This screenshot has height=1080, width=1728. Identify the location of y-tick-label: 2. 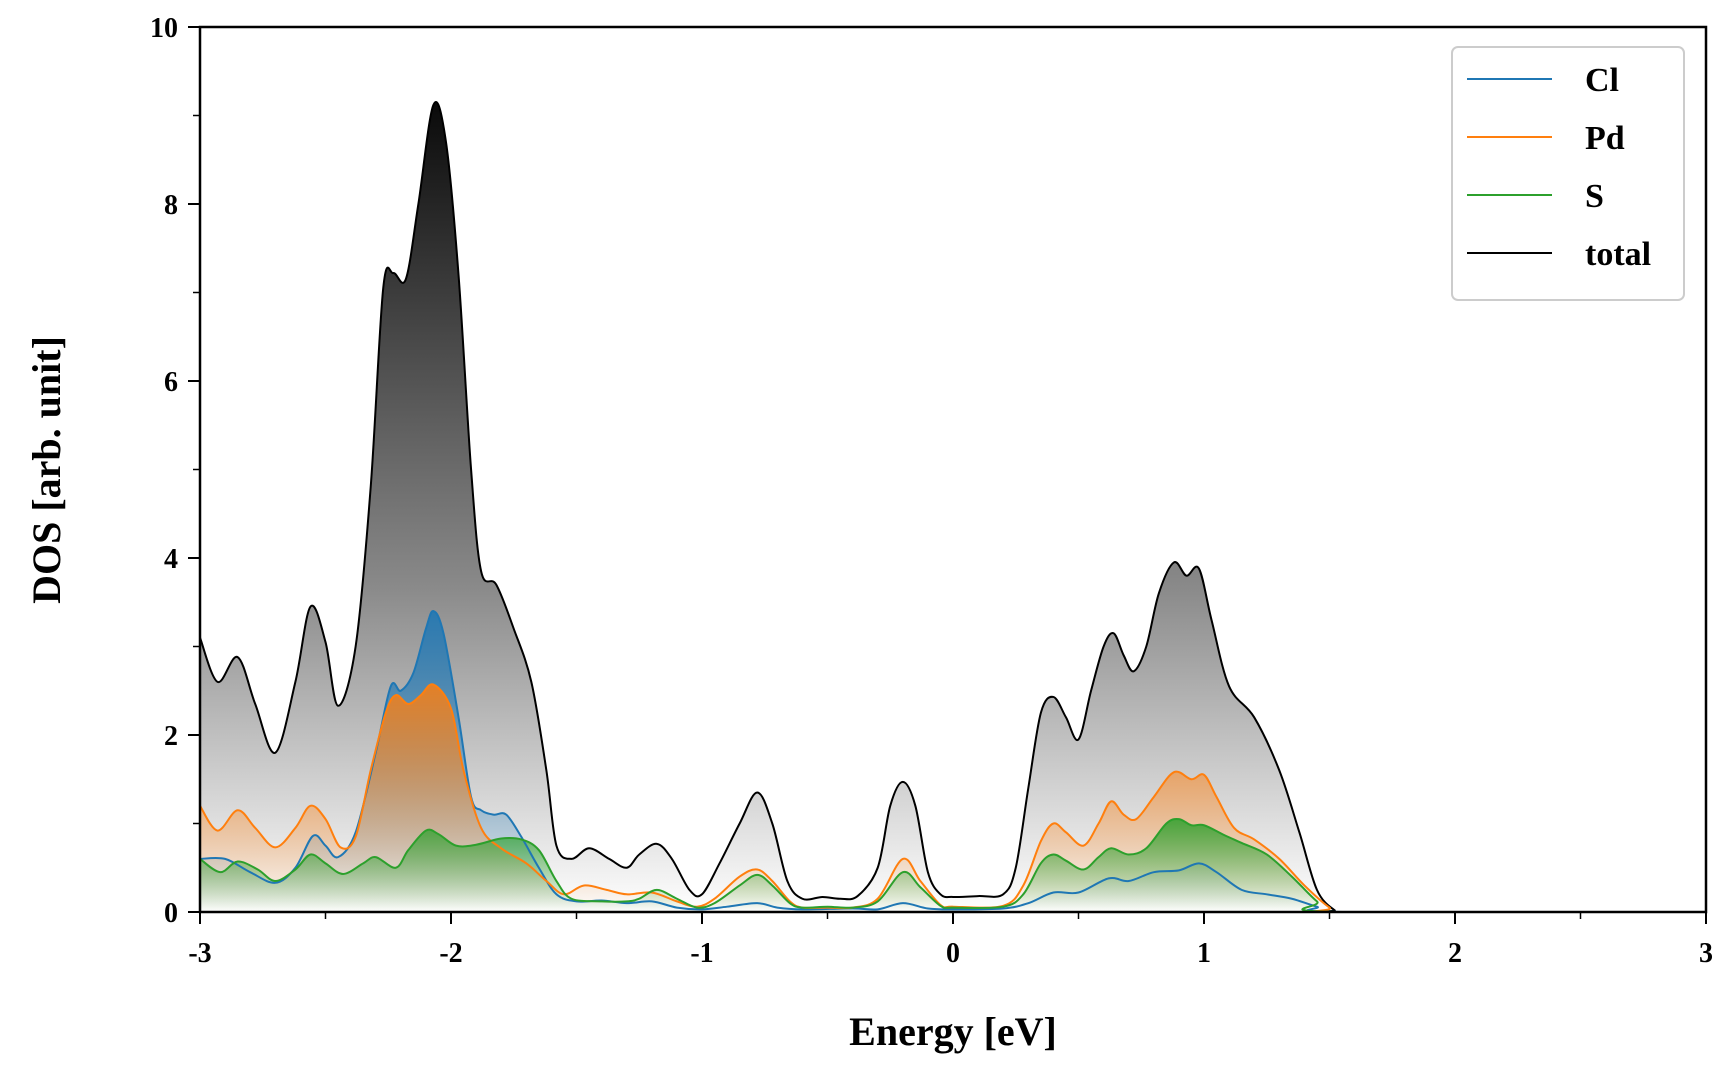
(171, 736).